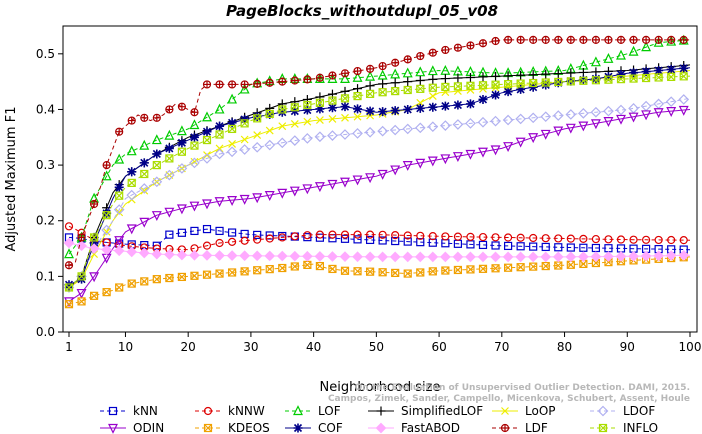 Image resolution: width=702 pixels, height=434 pixels. I want to click on y-tick-label: 0.2, so click(45, 221).